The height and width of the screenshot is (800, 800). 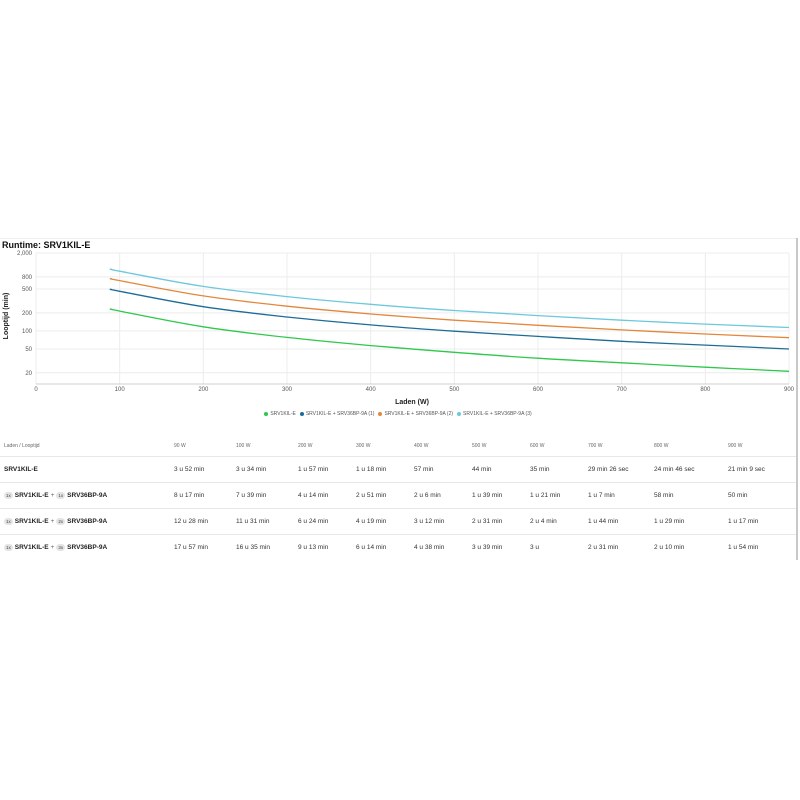 What do you see at coordinates (622, 390) in the screenshot?
I see `x-tick-label: 700` at bounding box center [622, 390].